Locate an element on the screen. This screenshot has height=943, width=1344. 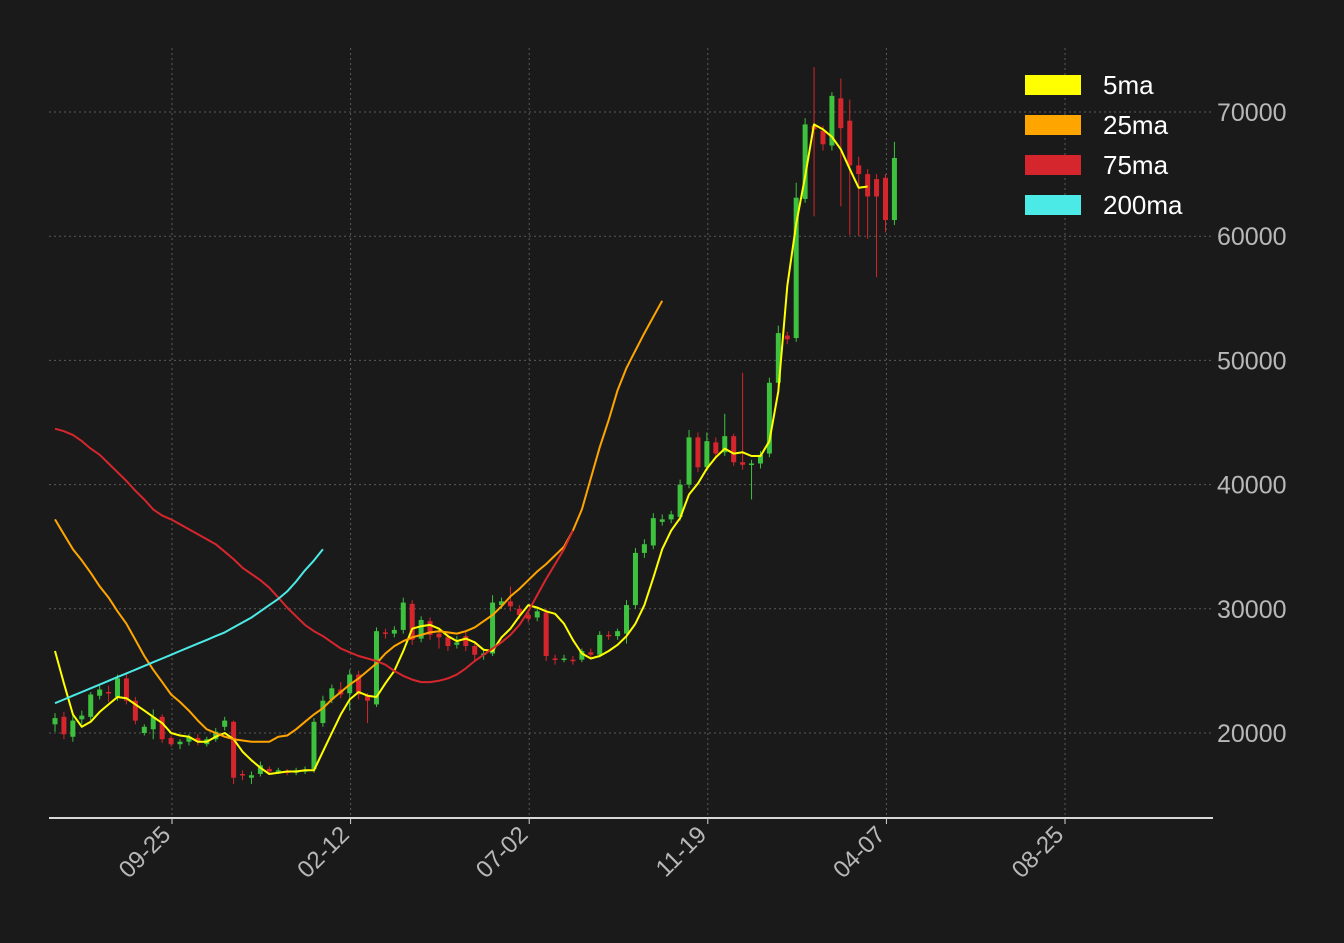
legend-label: 200ma is located at coordinates (1143, 205).